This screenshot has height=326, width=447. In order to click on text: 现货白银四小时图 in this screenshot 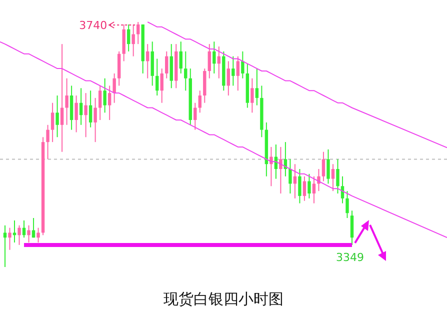, I will do `click(224, 299)`.